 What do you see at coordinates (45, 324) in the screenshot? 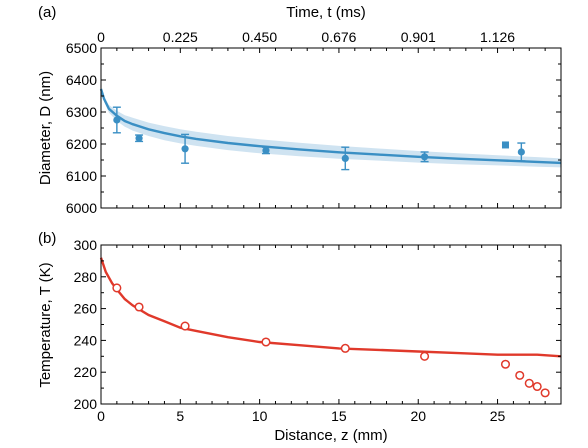
I see `y-axis-label-b: Temperature, T (K)` at bounding box center [45, 324].